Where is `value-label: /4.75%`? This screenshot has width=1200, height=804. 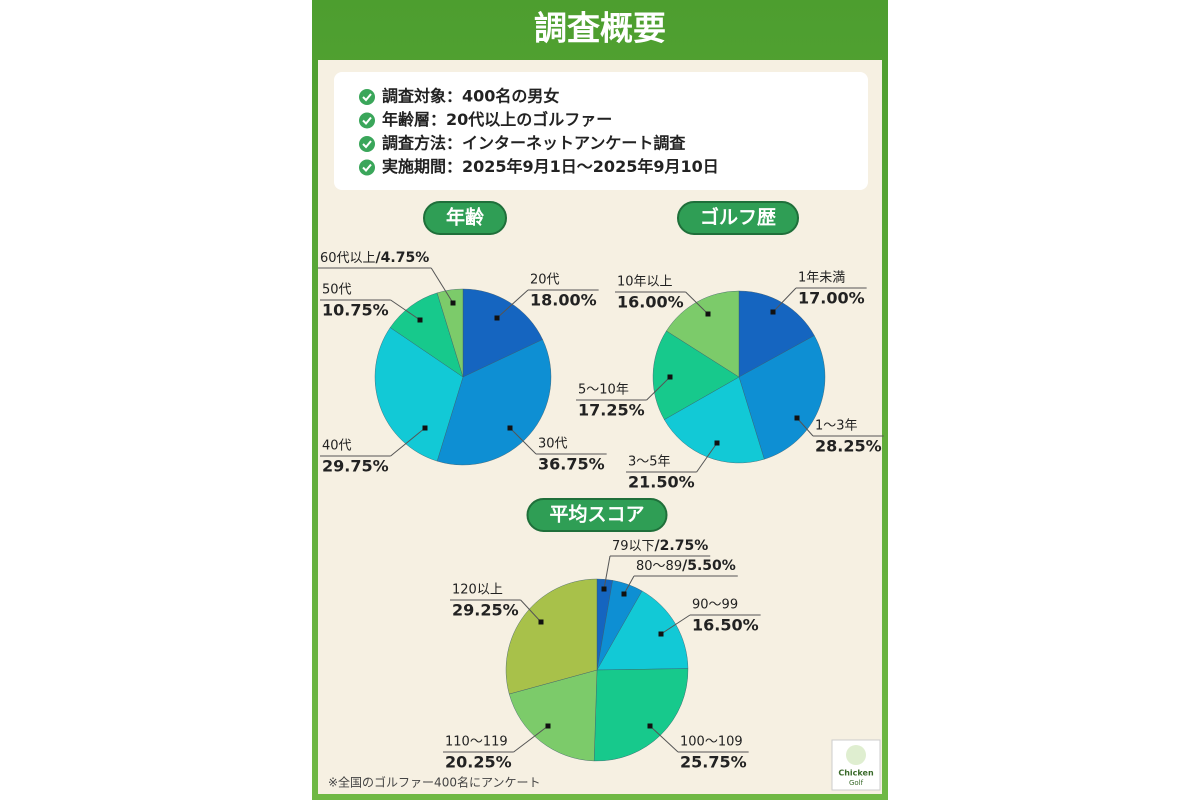
value-label: /4.75% is located at coordinates (403, 258).